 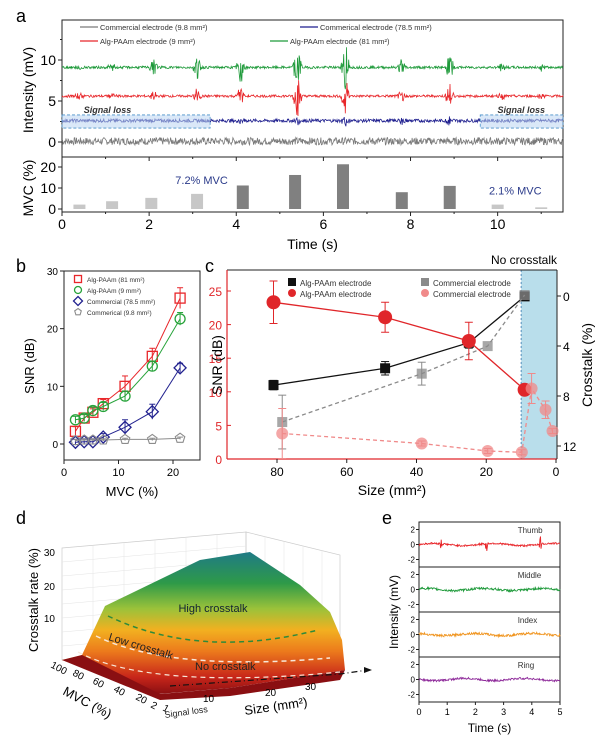 I want to click on legend-entry: Commercial (78.5 mm²), so click(x=121, y=302).